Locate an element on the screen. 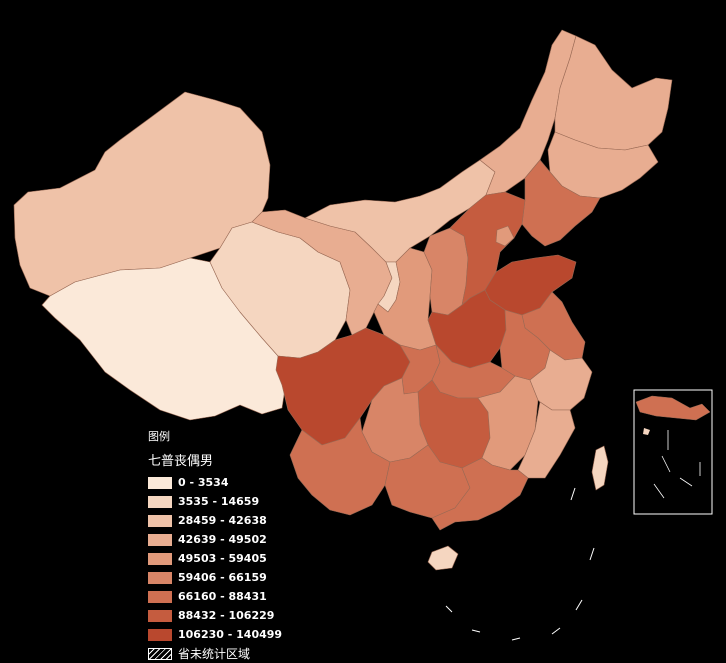 The height and width of the screenshot is (663, 726). legend-row: 0 - 3534 is located at coordinates (215, 482).